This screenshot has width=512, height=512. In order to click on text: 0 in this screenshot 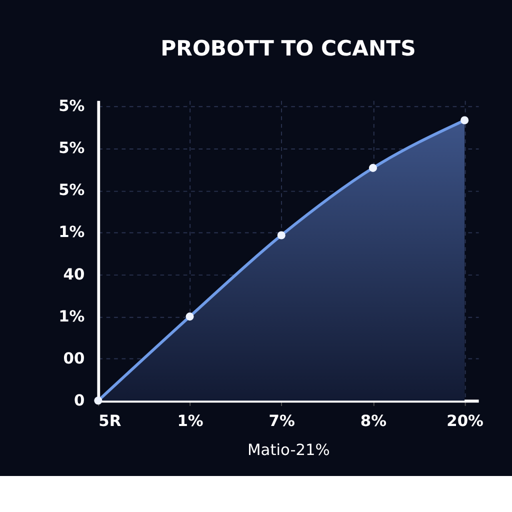, I will do `click(79, 400)`.